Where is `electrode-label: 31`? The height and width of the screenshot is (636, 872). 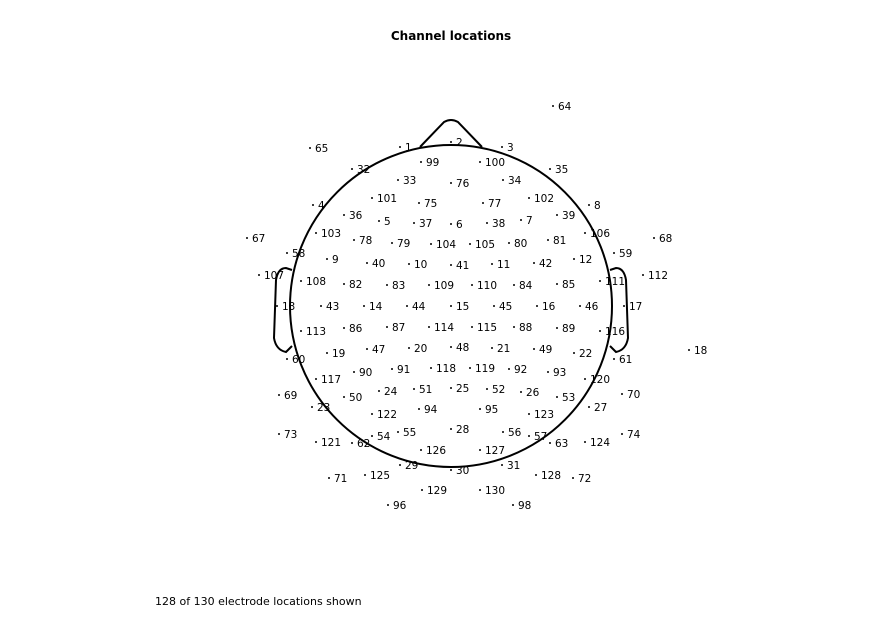 electrode-label: 31 is located at coordinates (513, 466).